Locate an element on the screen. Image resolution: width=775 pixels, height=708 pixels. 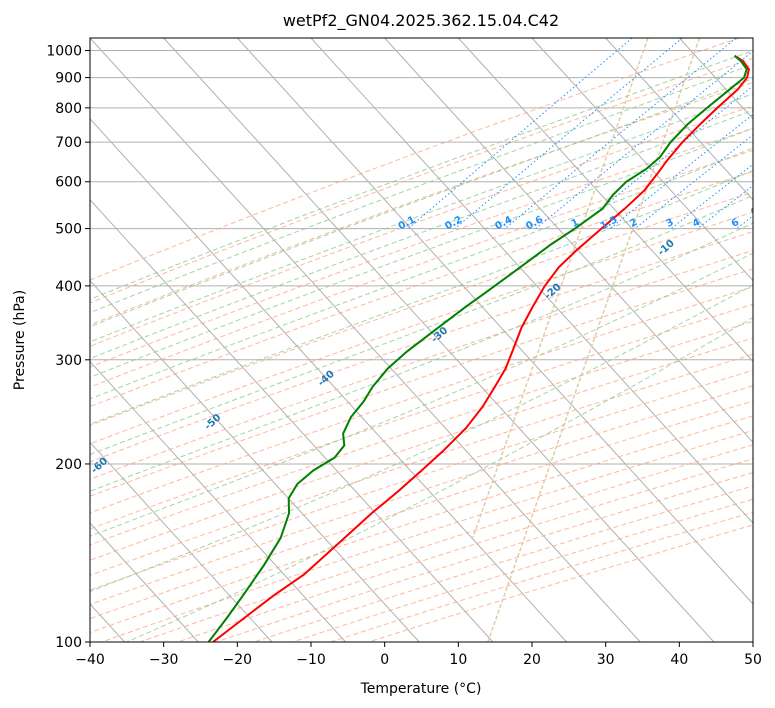
mixing-ratio-label: 4 is located at coordinates (696, 223).